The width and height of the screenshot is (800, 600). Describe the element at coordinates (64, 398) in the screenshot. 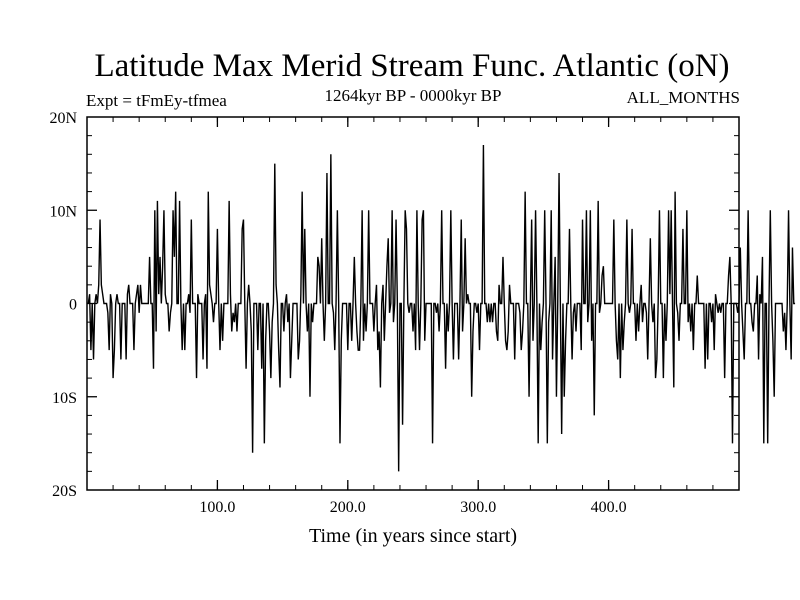

I see `y-tick-label: 10S` at that location.